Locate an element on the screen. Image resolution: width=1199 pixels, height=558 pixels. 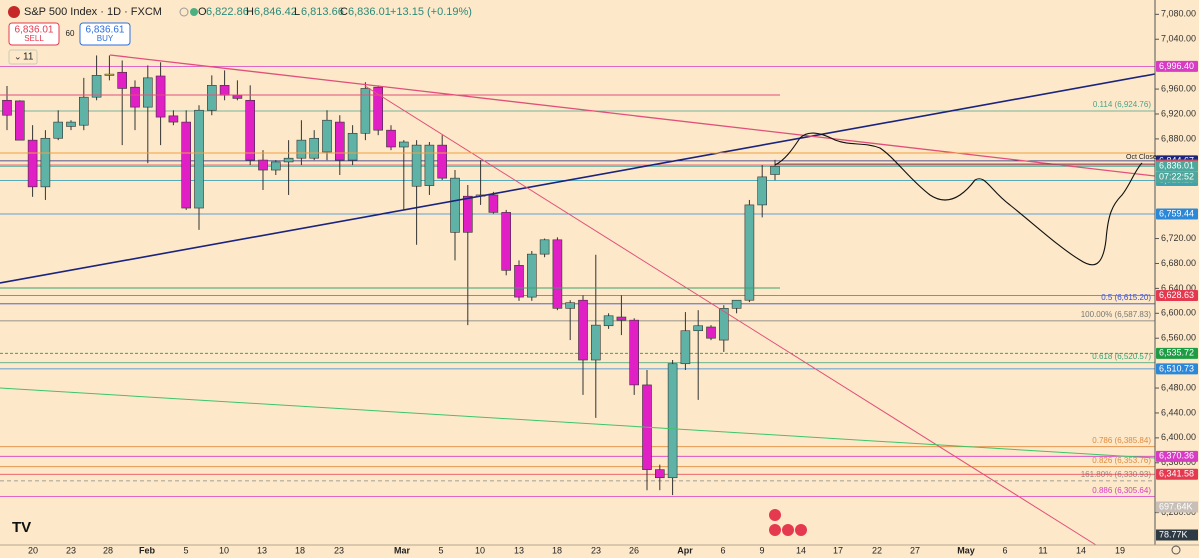
price-badge-label: 6,759.44 is located at coordinates (1176, 213).